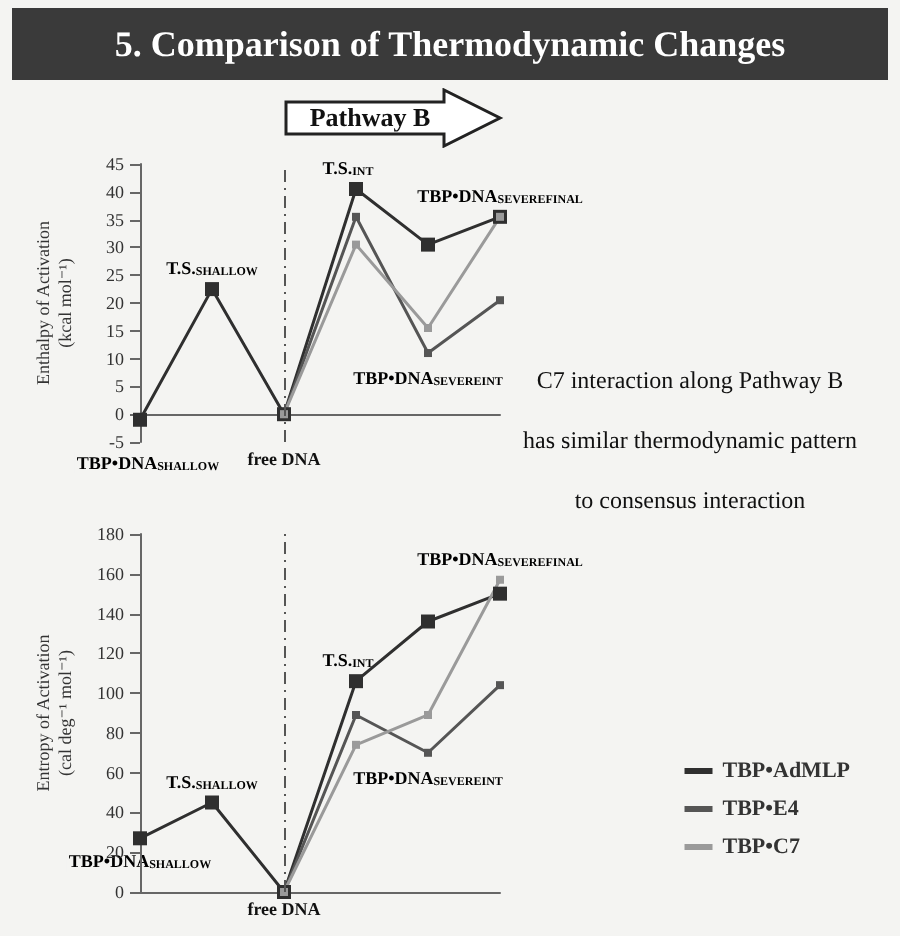 This screenshot has height=936, width=900. What do you see at coordinates (115, 358) in the screenshot?
I see `y-tick-label: 10` at bounding box center [115, 358].